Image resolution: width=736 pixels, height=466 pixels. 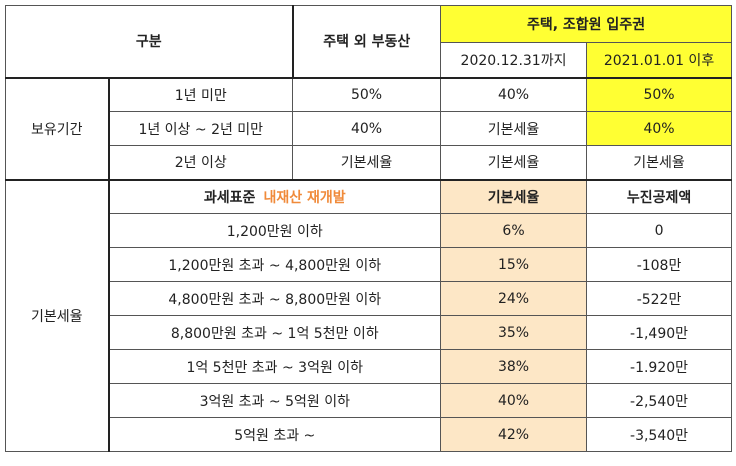 What do you see at coordinates (586, 24) in the screenshot?
I see `header-housing-group: 주택, 조합원 입주권` at bounding box center [586, 24].